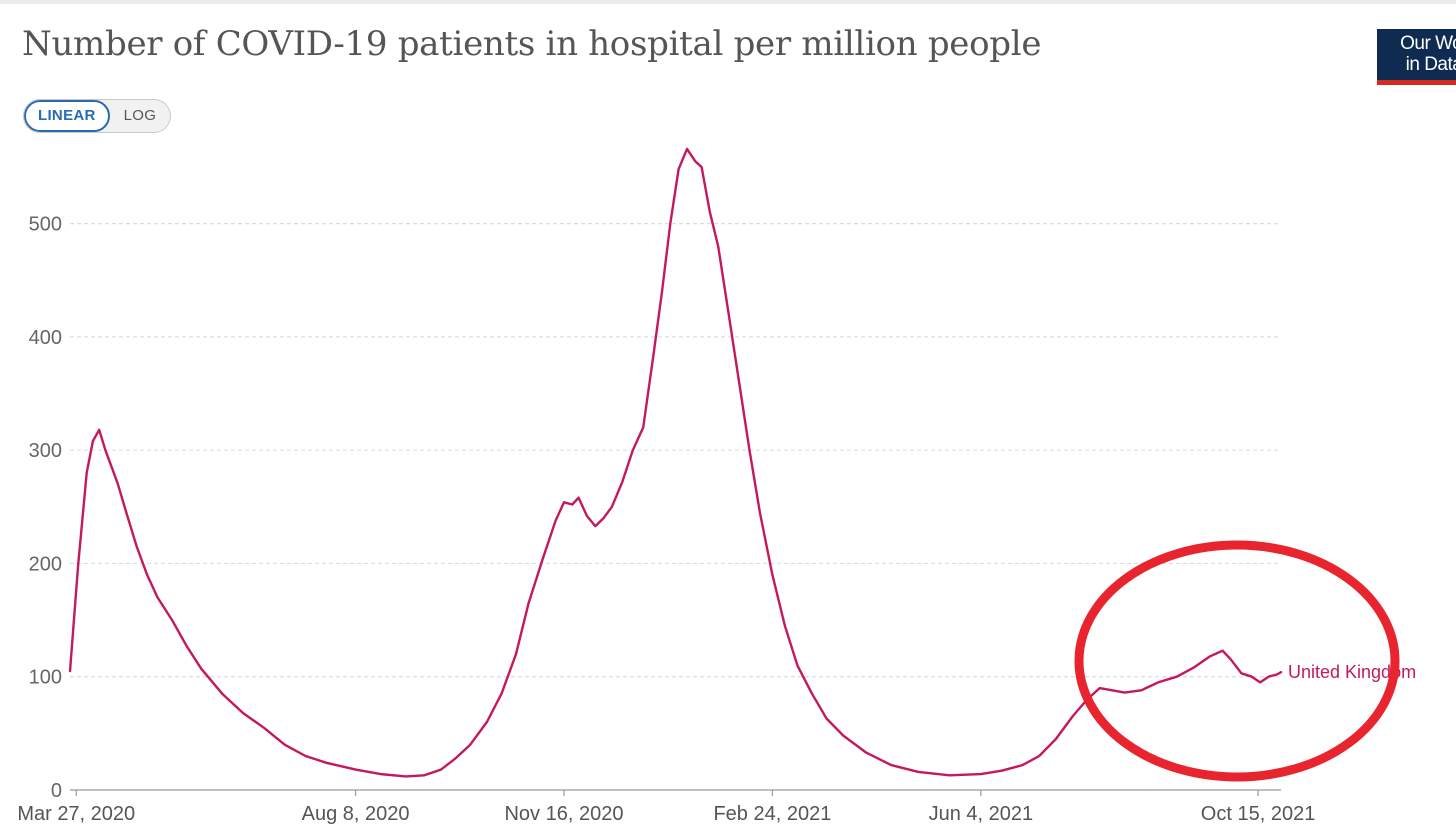 The image size is (1456, 839). I want to click on logo-line-1: Our World, so click(1428, 43).